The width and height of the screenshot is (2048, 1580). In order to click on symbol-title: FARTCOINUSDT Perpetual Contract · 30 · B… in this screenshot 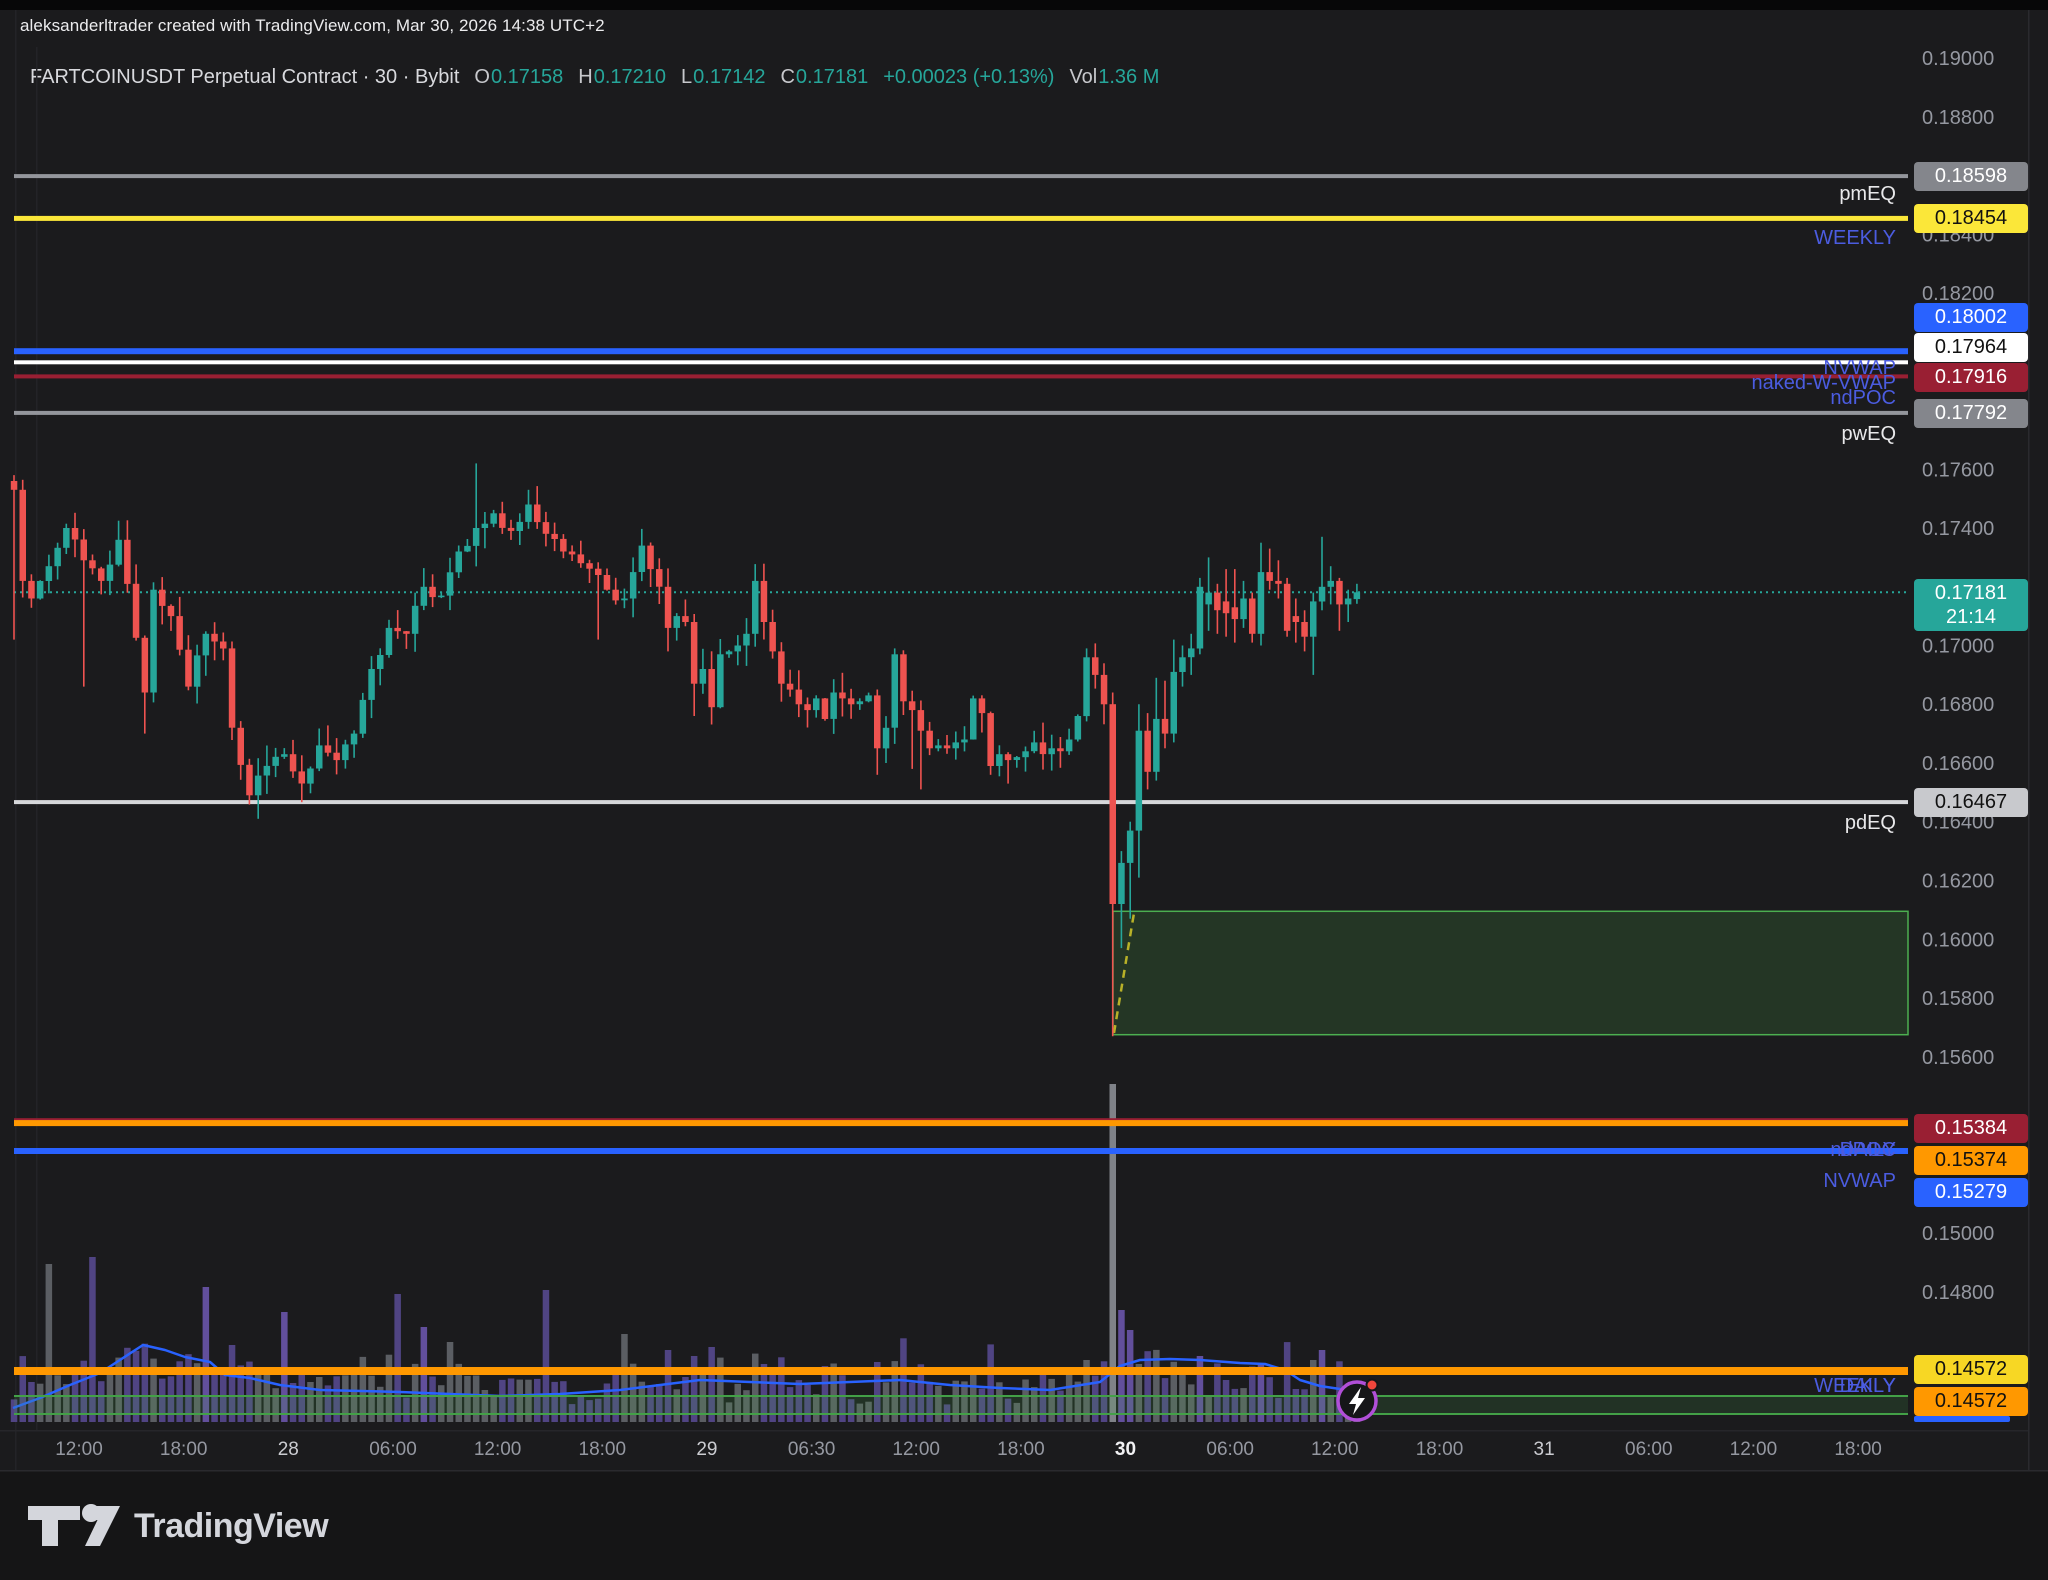, I will do `click(245, 77)`.